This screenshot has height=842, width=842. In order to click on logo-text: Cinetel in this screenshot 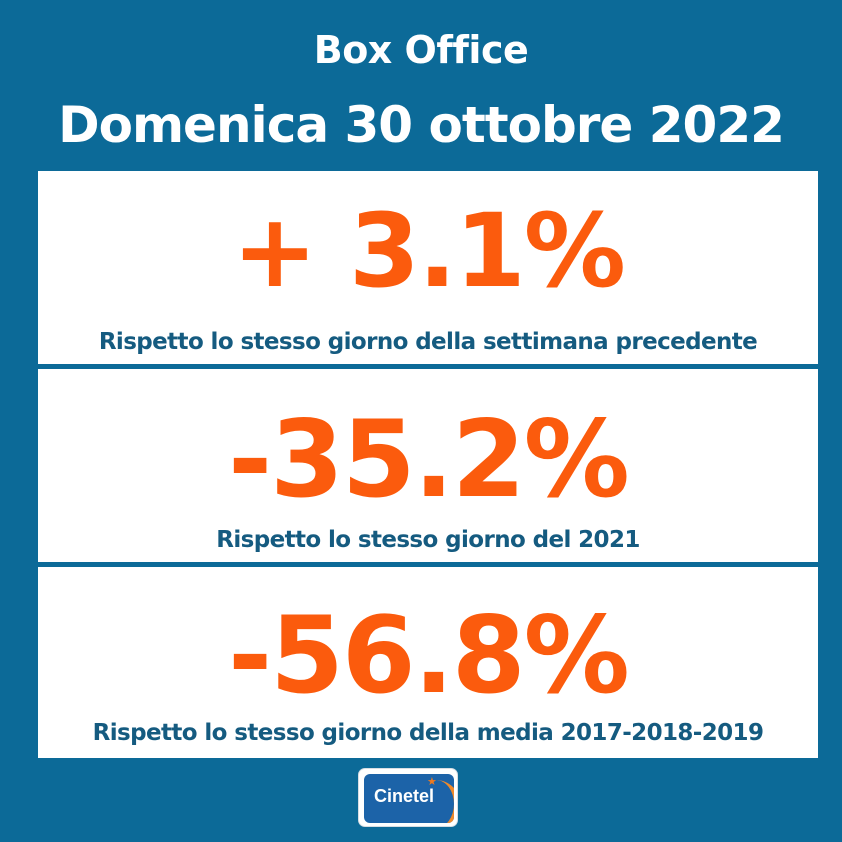, I will do `click(403, 796)`.